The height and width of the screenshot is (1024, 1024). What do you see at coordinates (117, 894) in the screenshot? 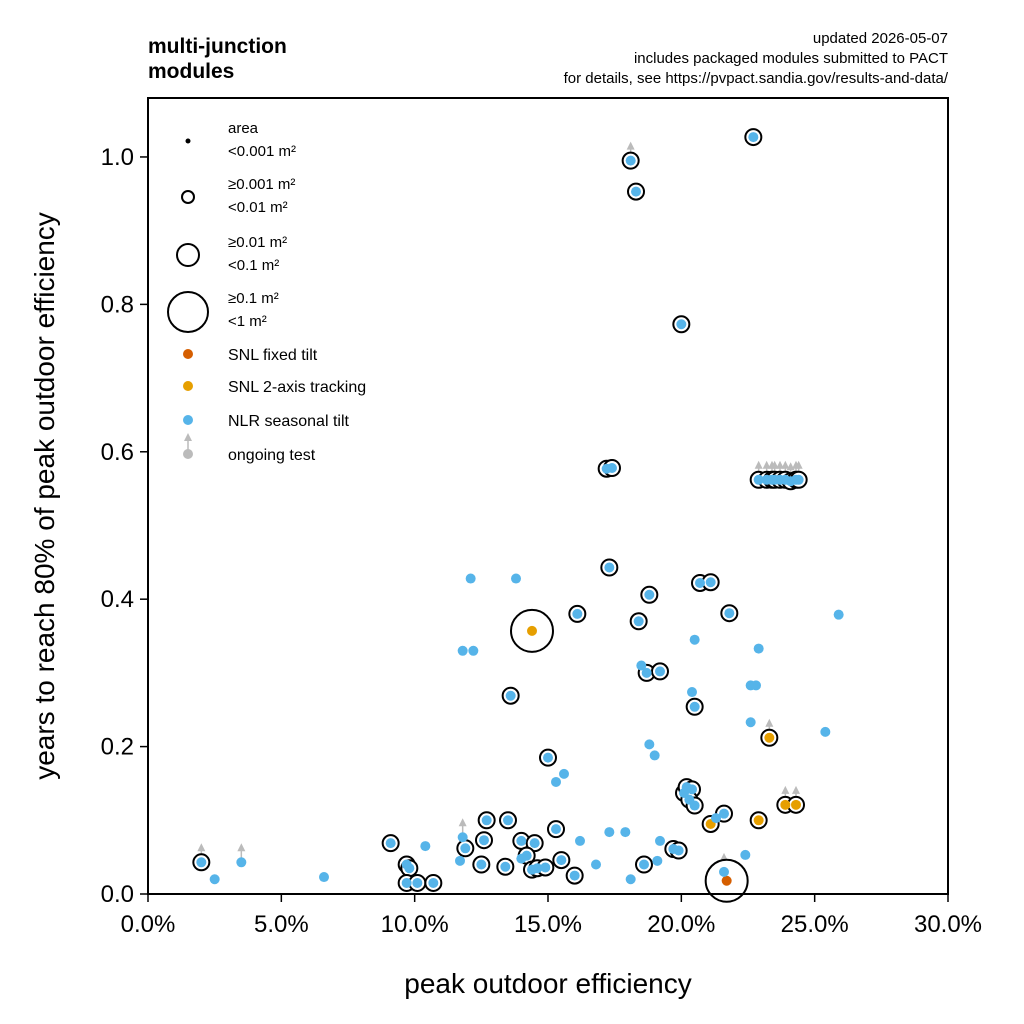
I see `y-tick-label: 0.0` at bounding box center [117, 894].